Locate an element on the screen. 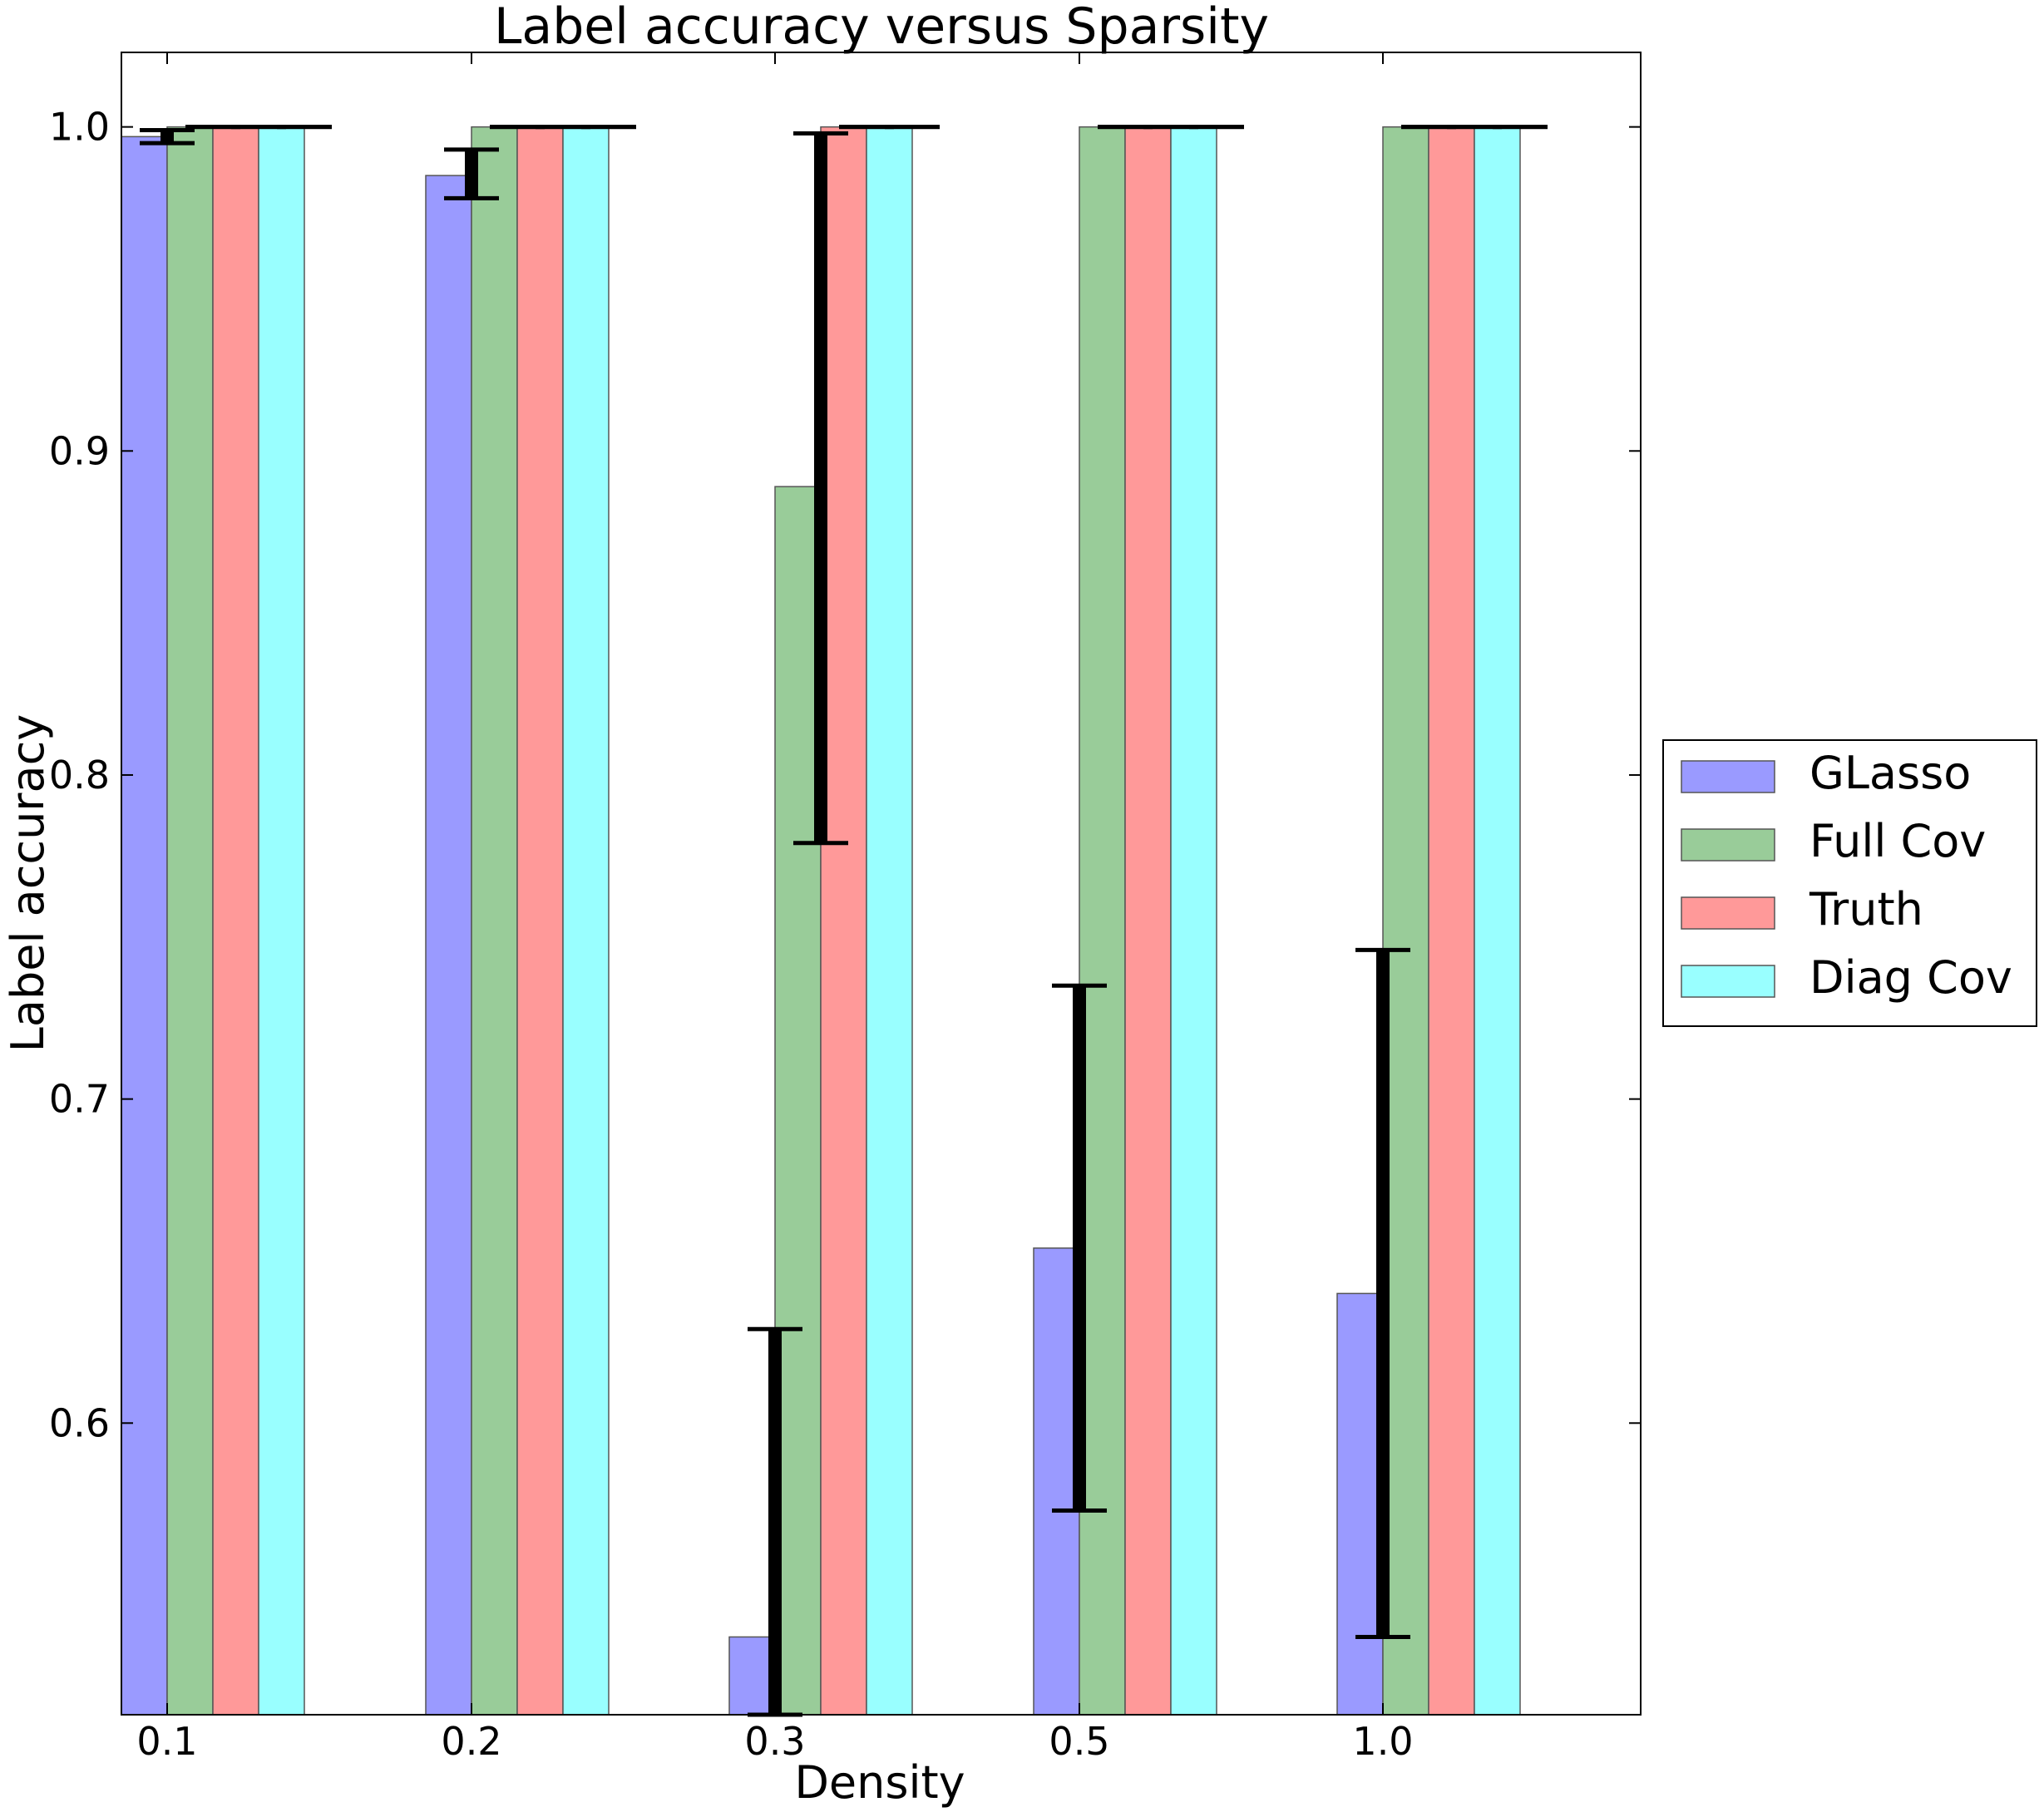  x-tick-label-0.1: 0.1 is located at coordinates (167, 1742).